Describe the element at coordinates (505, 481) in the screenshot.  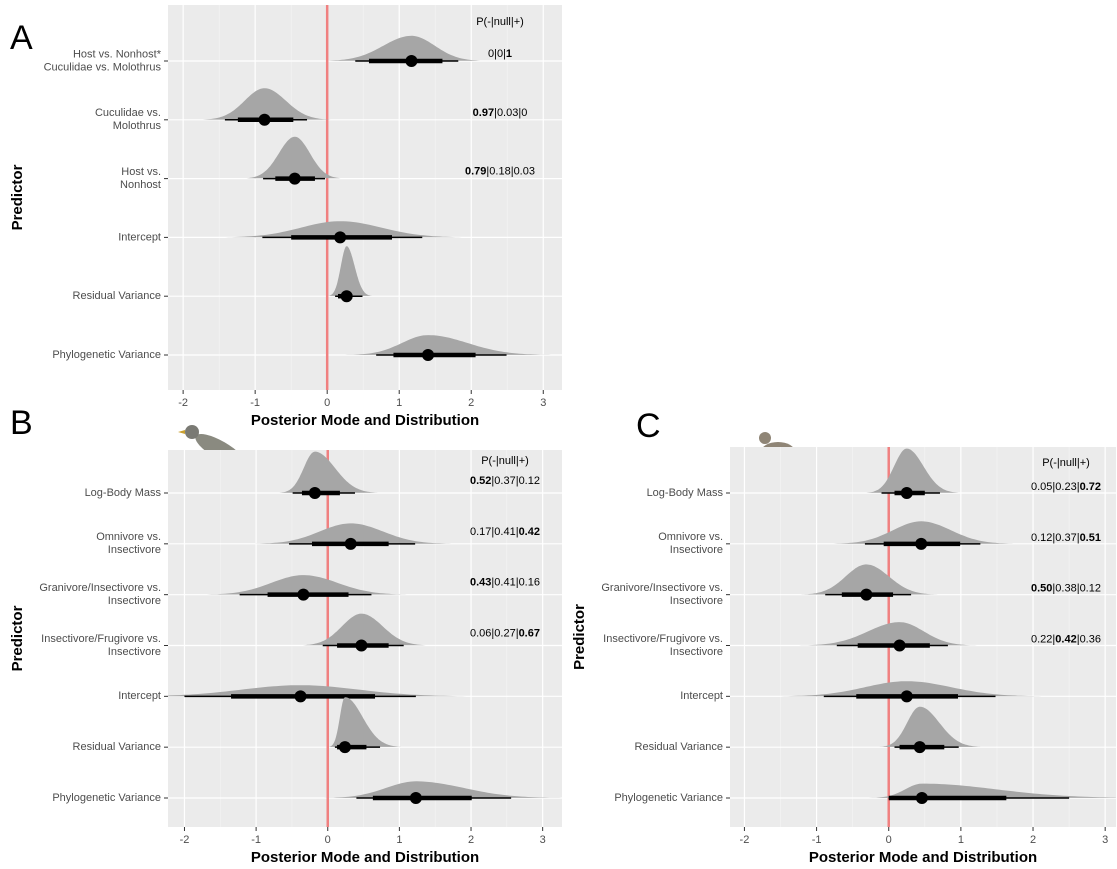
I see `annotation: 0.52|0.37|0.12` at that location.